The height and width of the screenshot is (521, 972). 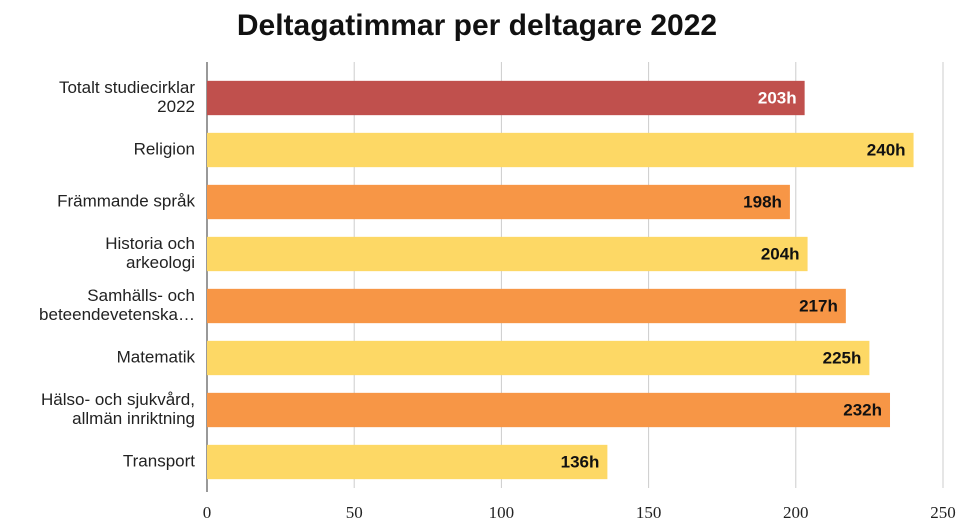 I want to click on value-label: 204h, so click(x=780, y=253).